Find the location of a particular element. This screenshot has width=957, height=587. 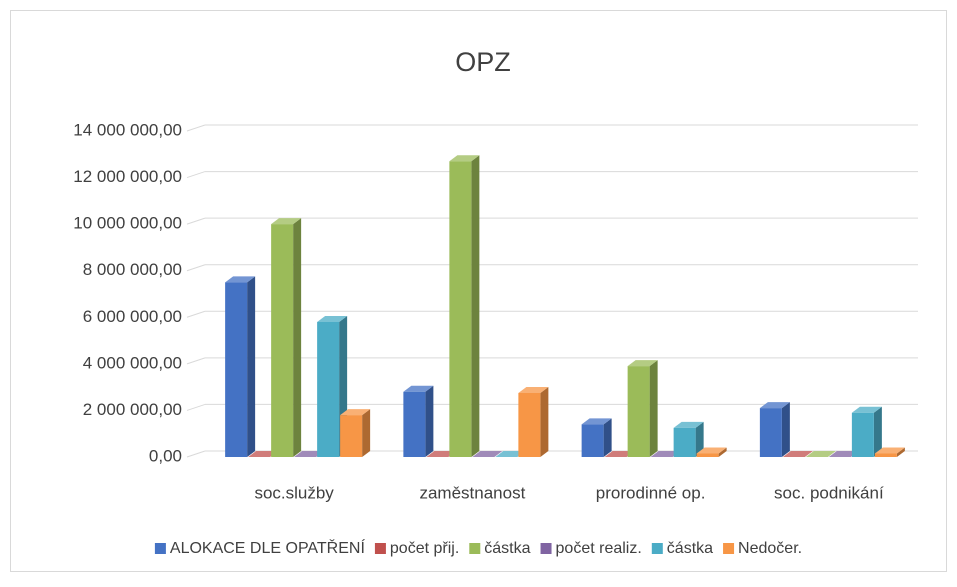

legend-label: ALOKACE DLE OPATŘENÍ is located at coordinates (268, 547).